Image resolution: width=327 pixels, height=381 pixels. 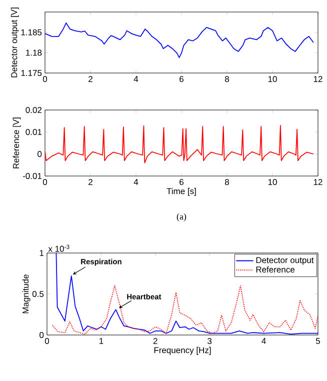 What do you see at coordinates (34, 53) in the screenshot?
I see `y-tick-label: 1.18` at bounding box center [34, 53].